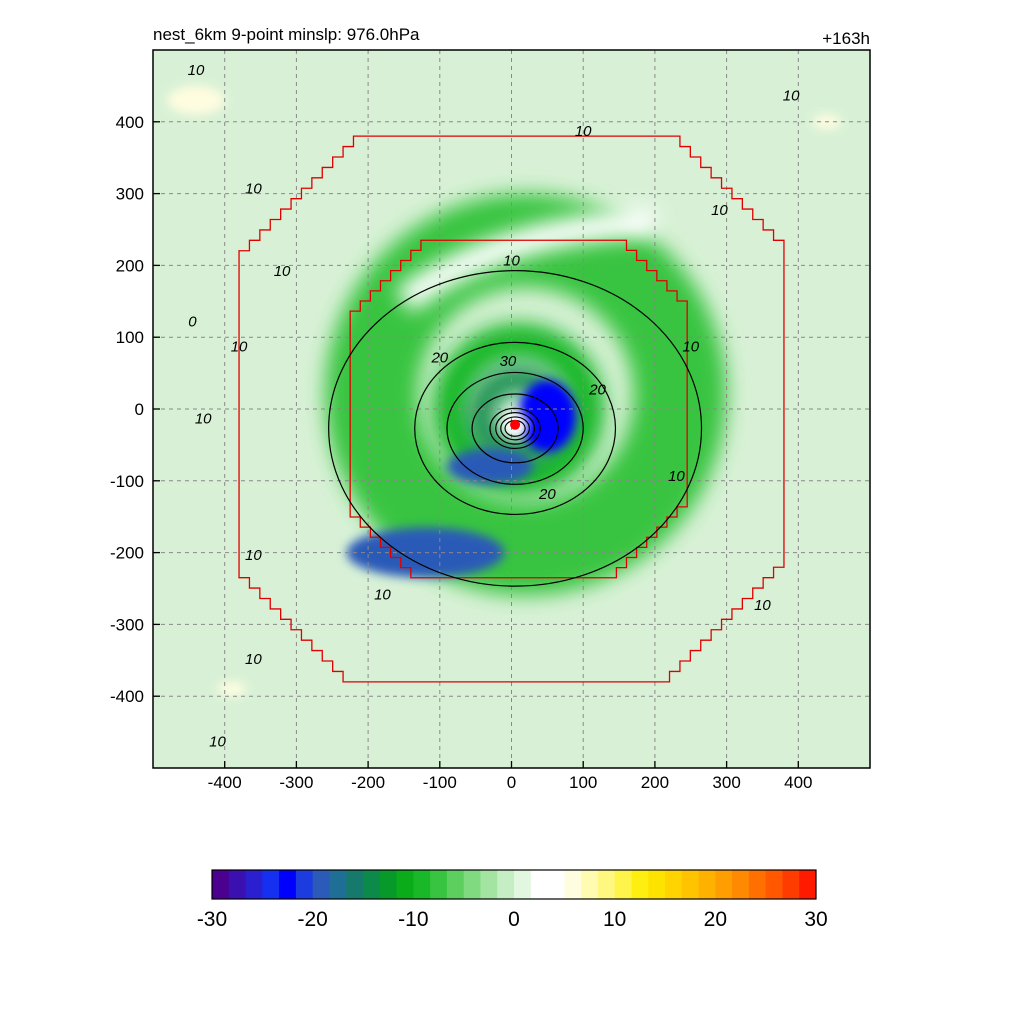  Describe the element at coordinates (127, 624) in the screenshot. I see `y-tick-label: -300` at that location.